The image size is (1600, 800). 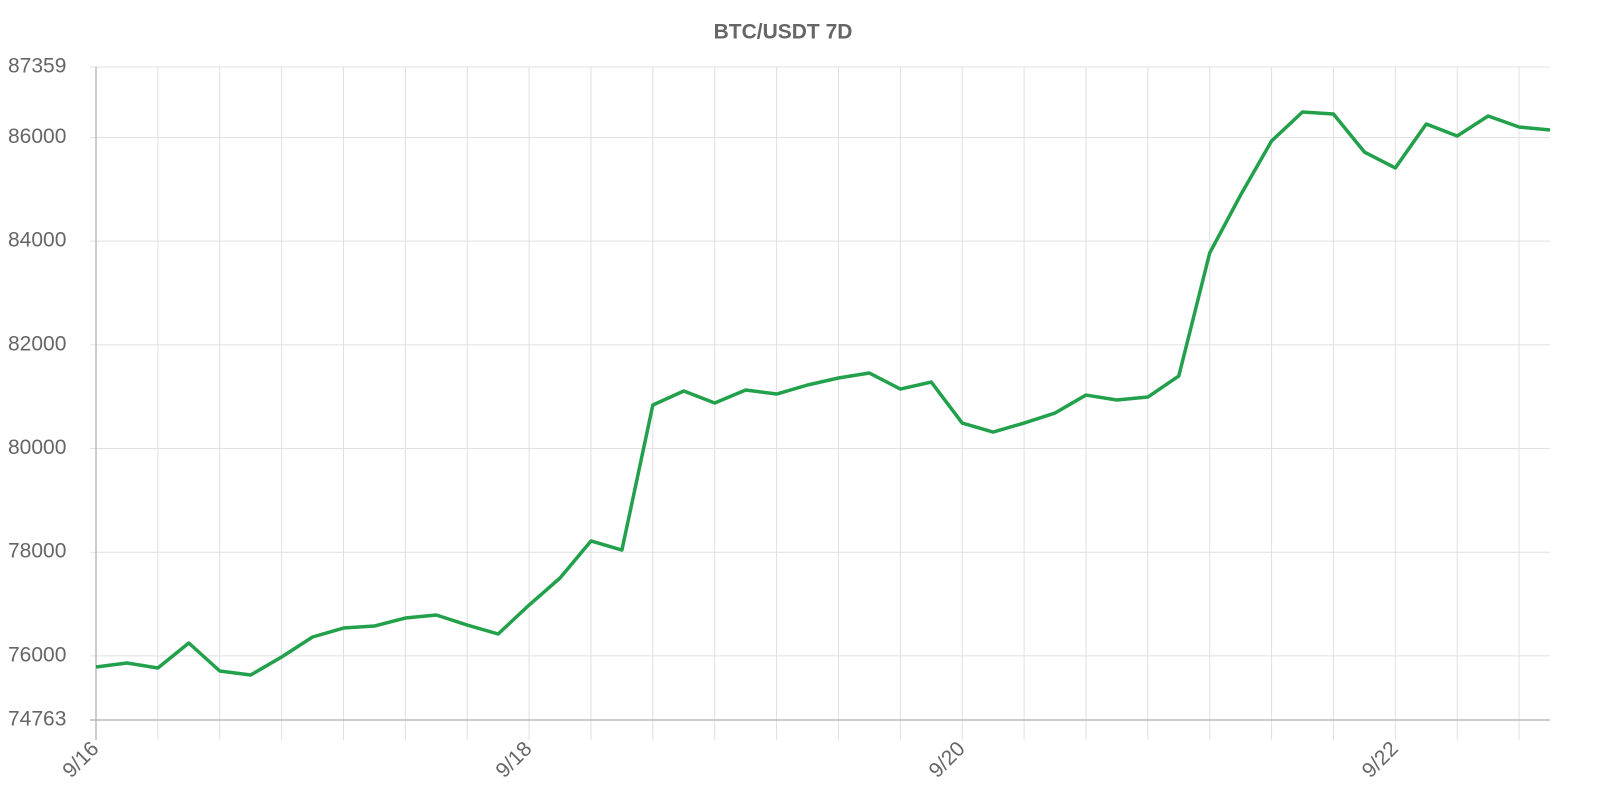 What do you see at coordinates (80, 759) in the screenshot?
I see `x-tick-label: 9/16` at bounding box center [80, 759].